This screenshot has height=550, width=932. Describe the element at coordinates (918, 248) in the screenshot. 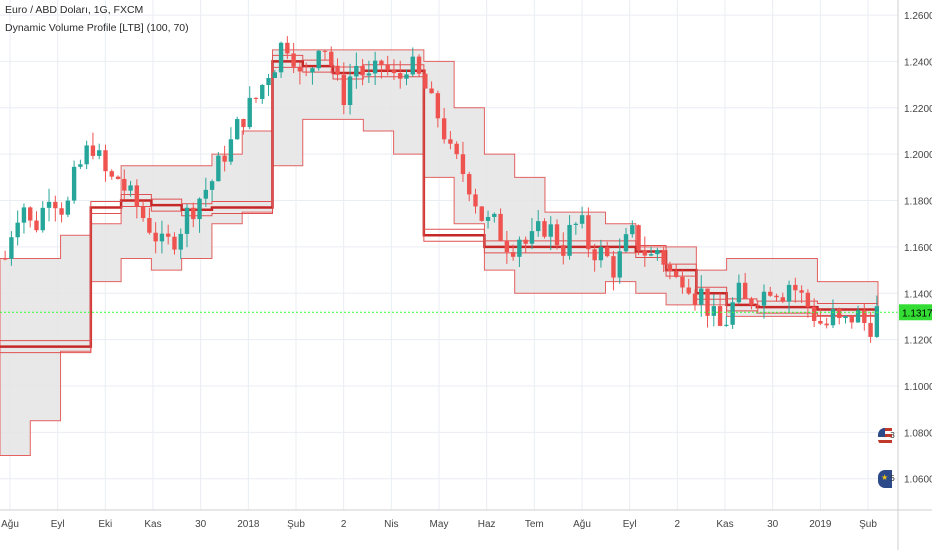

I see `y-tick-label: 1.16000` at that location.